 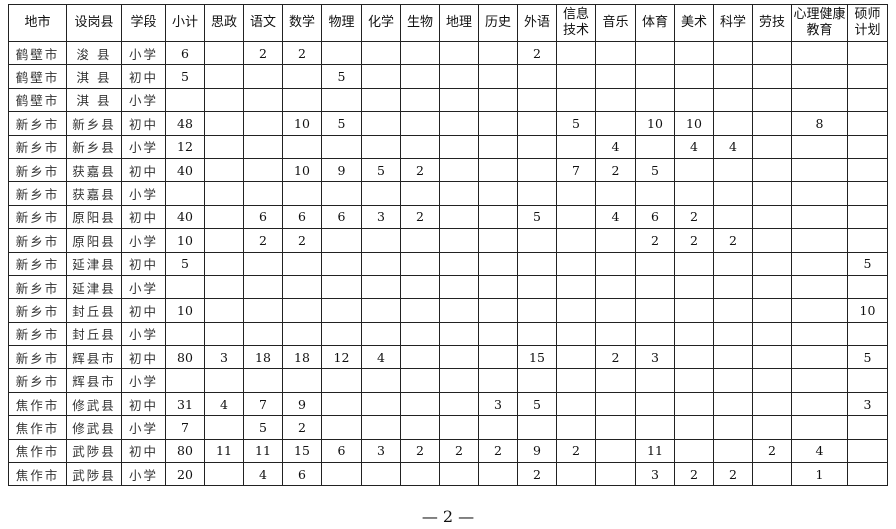 What do you see at coordinates (185, 170) in the screenshot?
I see `table-cell: 40` at bounding box center [185, 170].